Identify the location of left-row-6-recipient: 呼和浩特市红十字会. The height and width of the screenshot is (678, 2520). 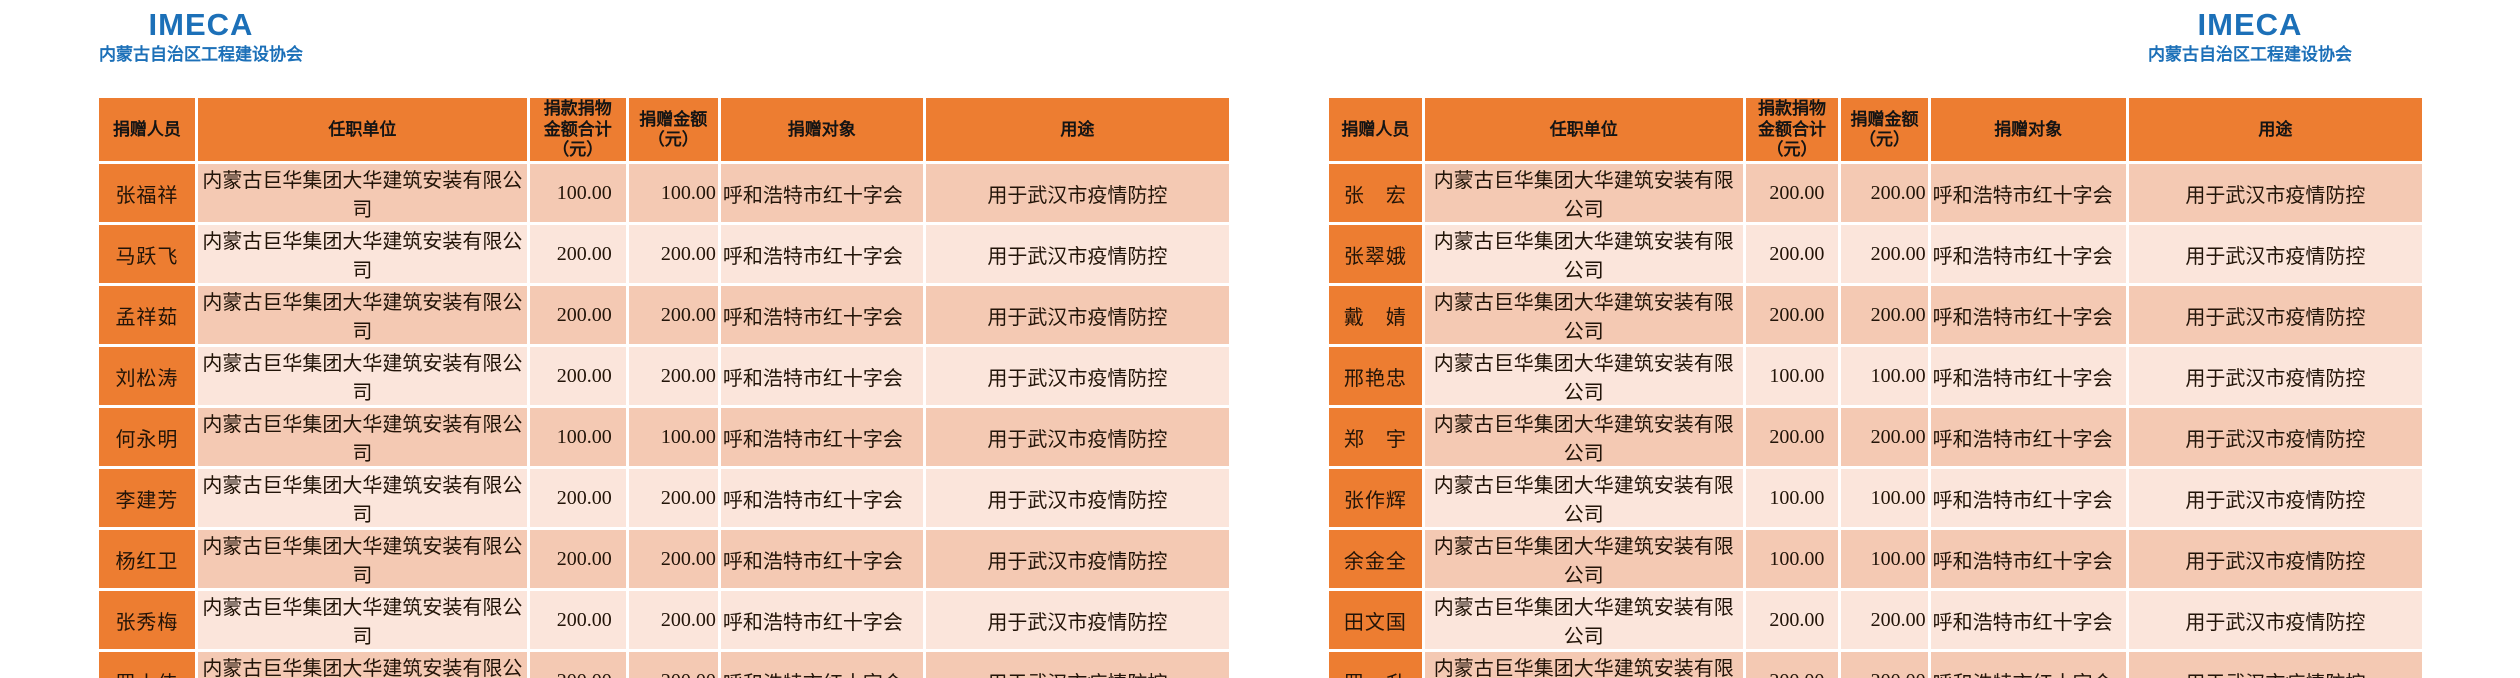
(821, 498).